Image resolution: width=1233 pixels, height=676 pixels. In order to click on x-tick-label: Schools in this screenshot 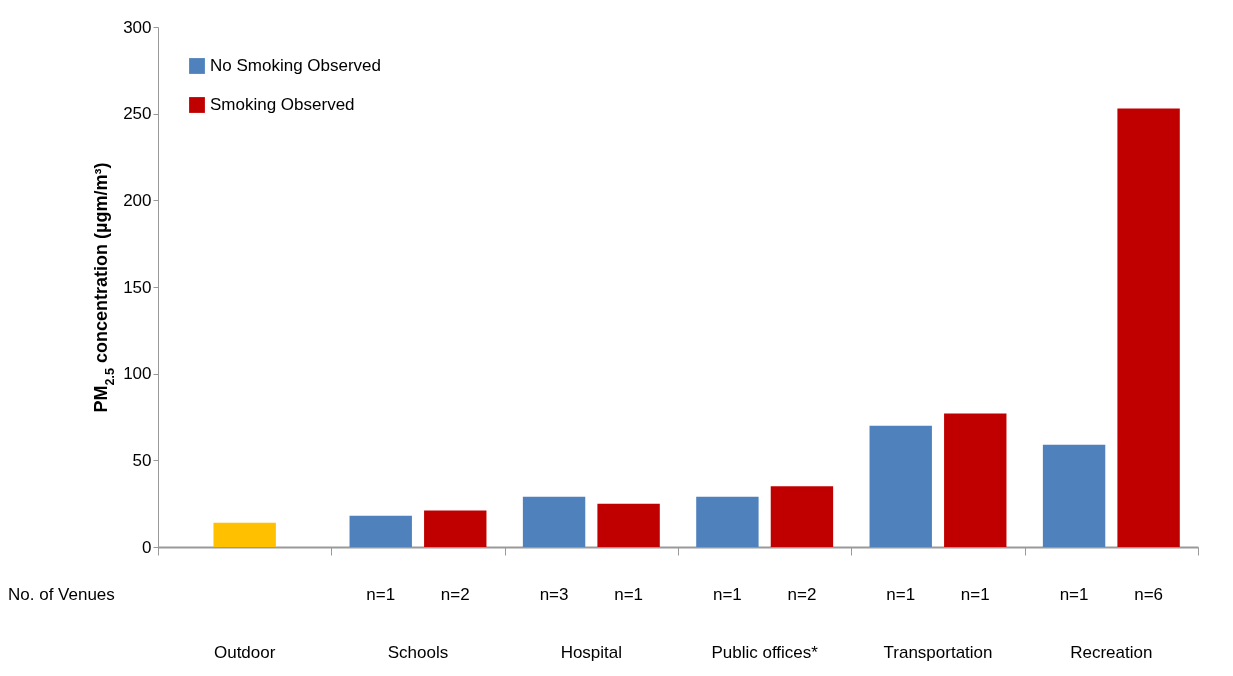, I will do `click(418, 652)`.